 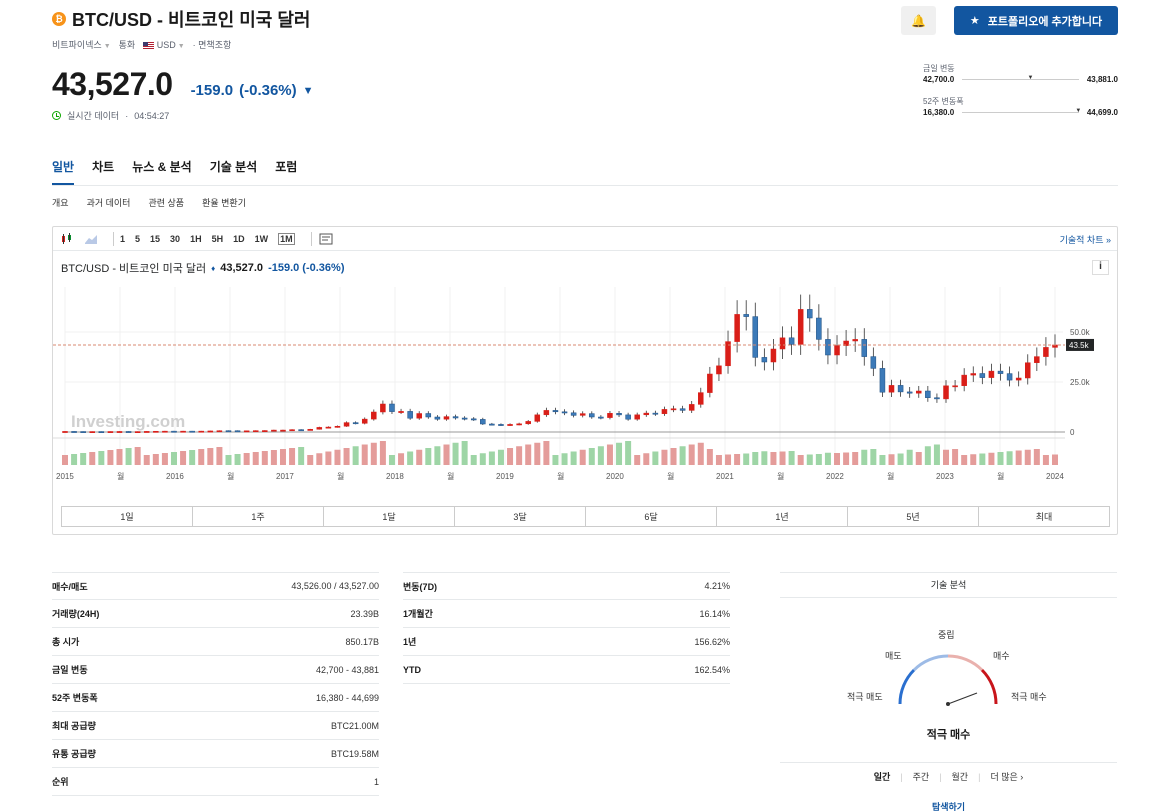 I want to click on subtab-related: 관련 상품, so click(x=166, y=203).